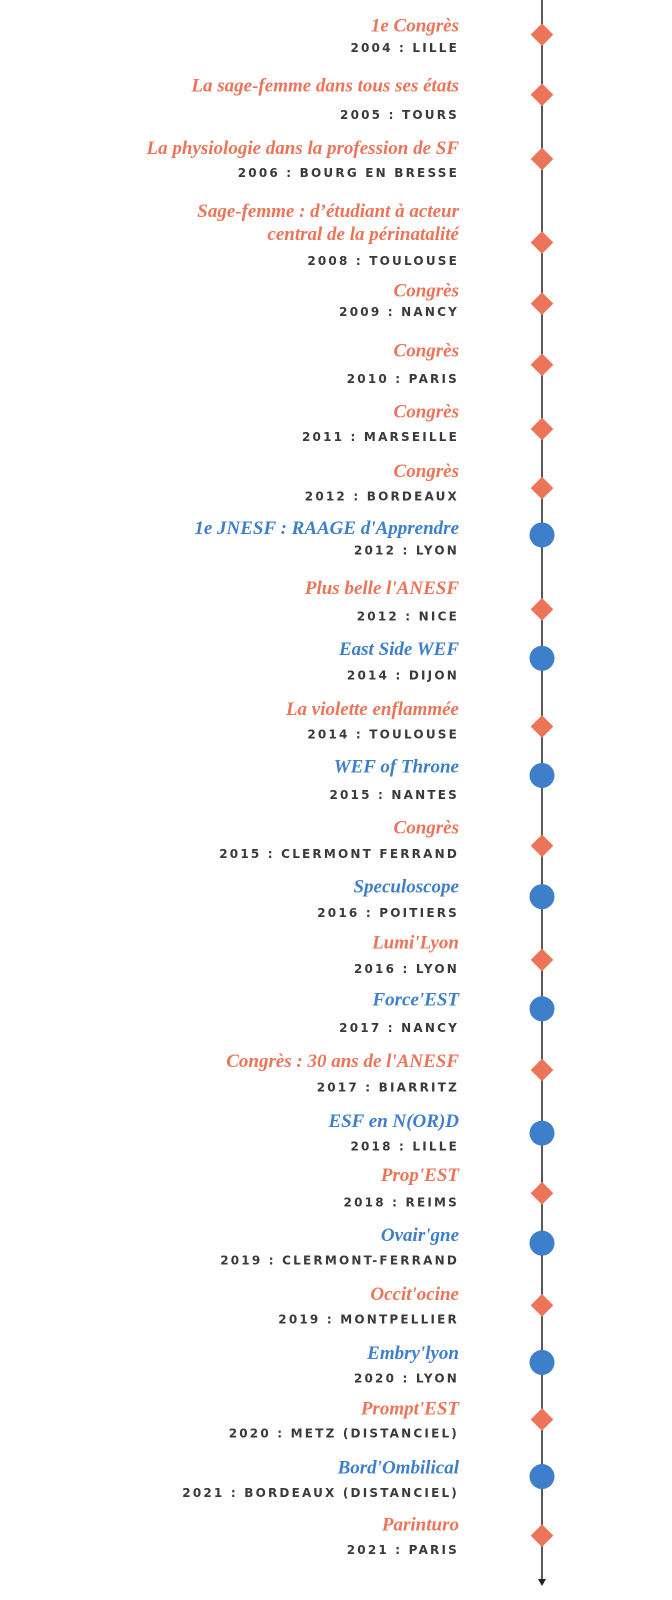 The image size is (672, 1600). Describe the element at coordinates (412, 1353) in the screenshot. I see `event-title: Embry'lyon` at that location.